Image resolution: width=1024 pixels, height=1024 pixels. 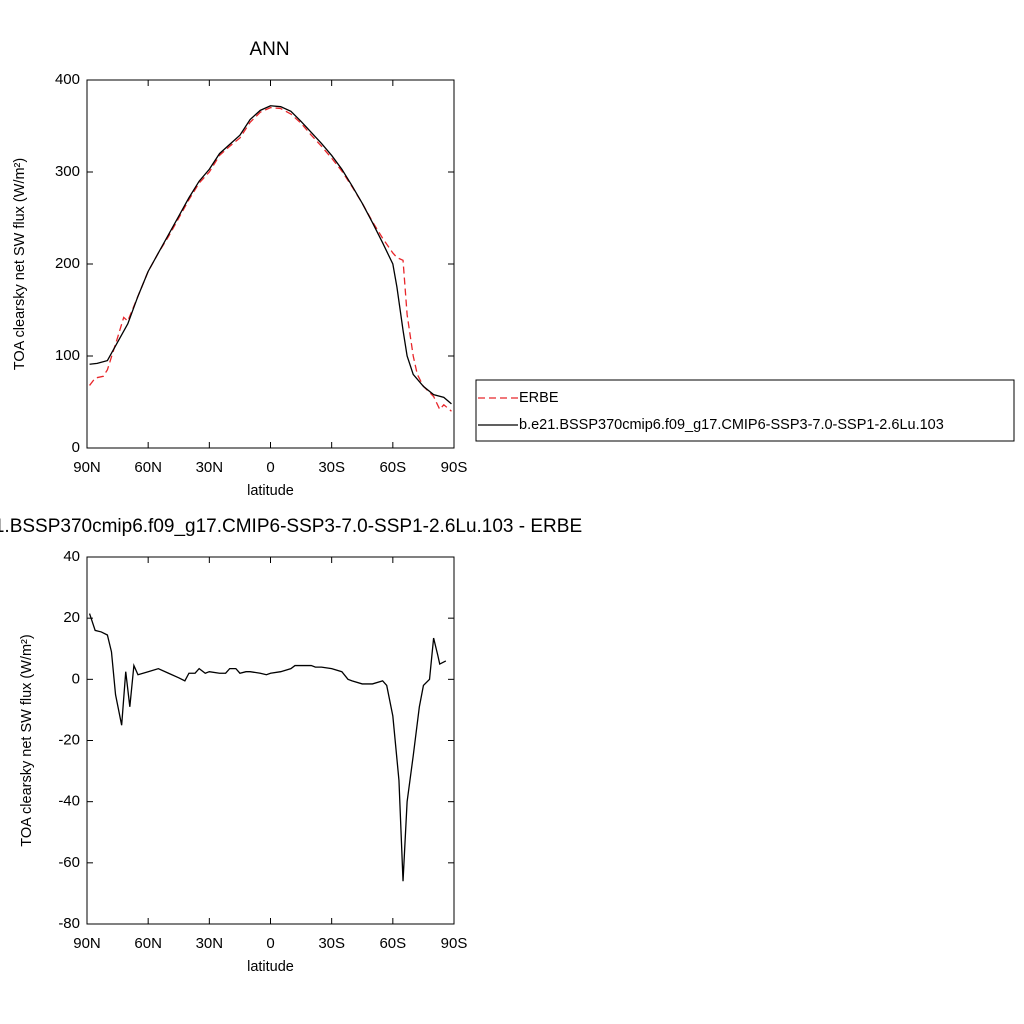 I want to click on y-tick-label: 300, so click(x=67, y=171).